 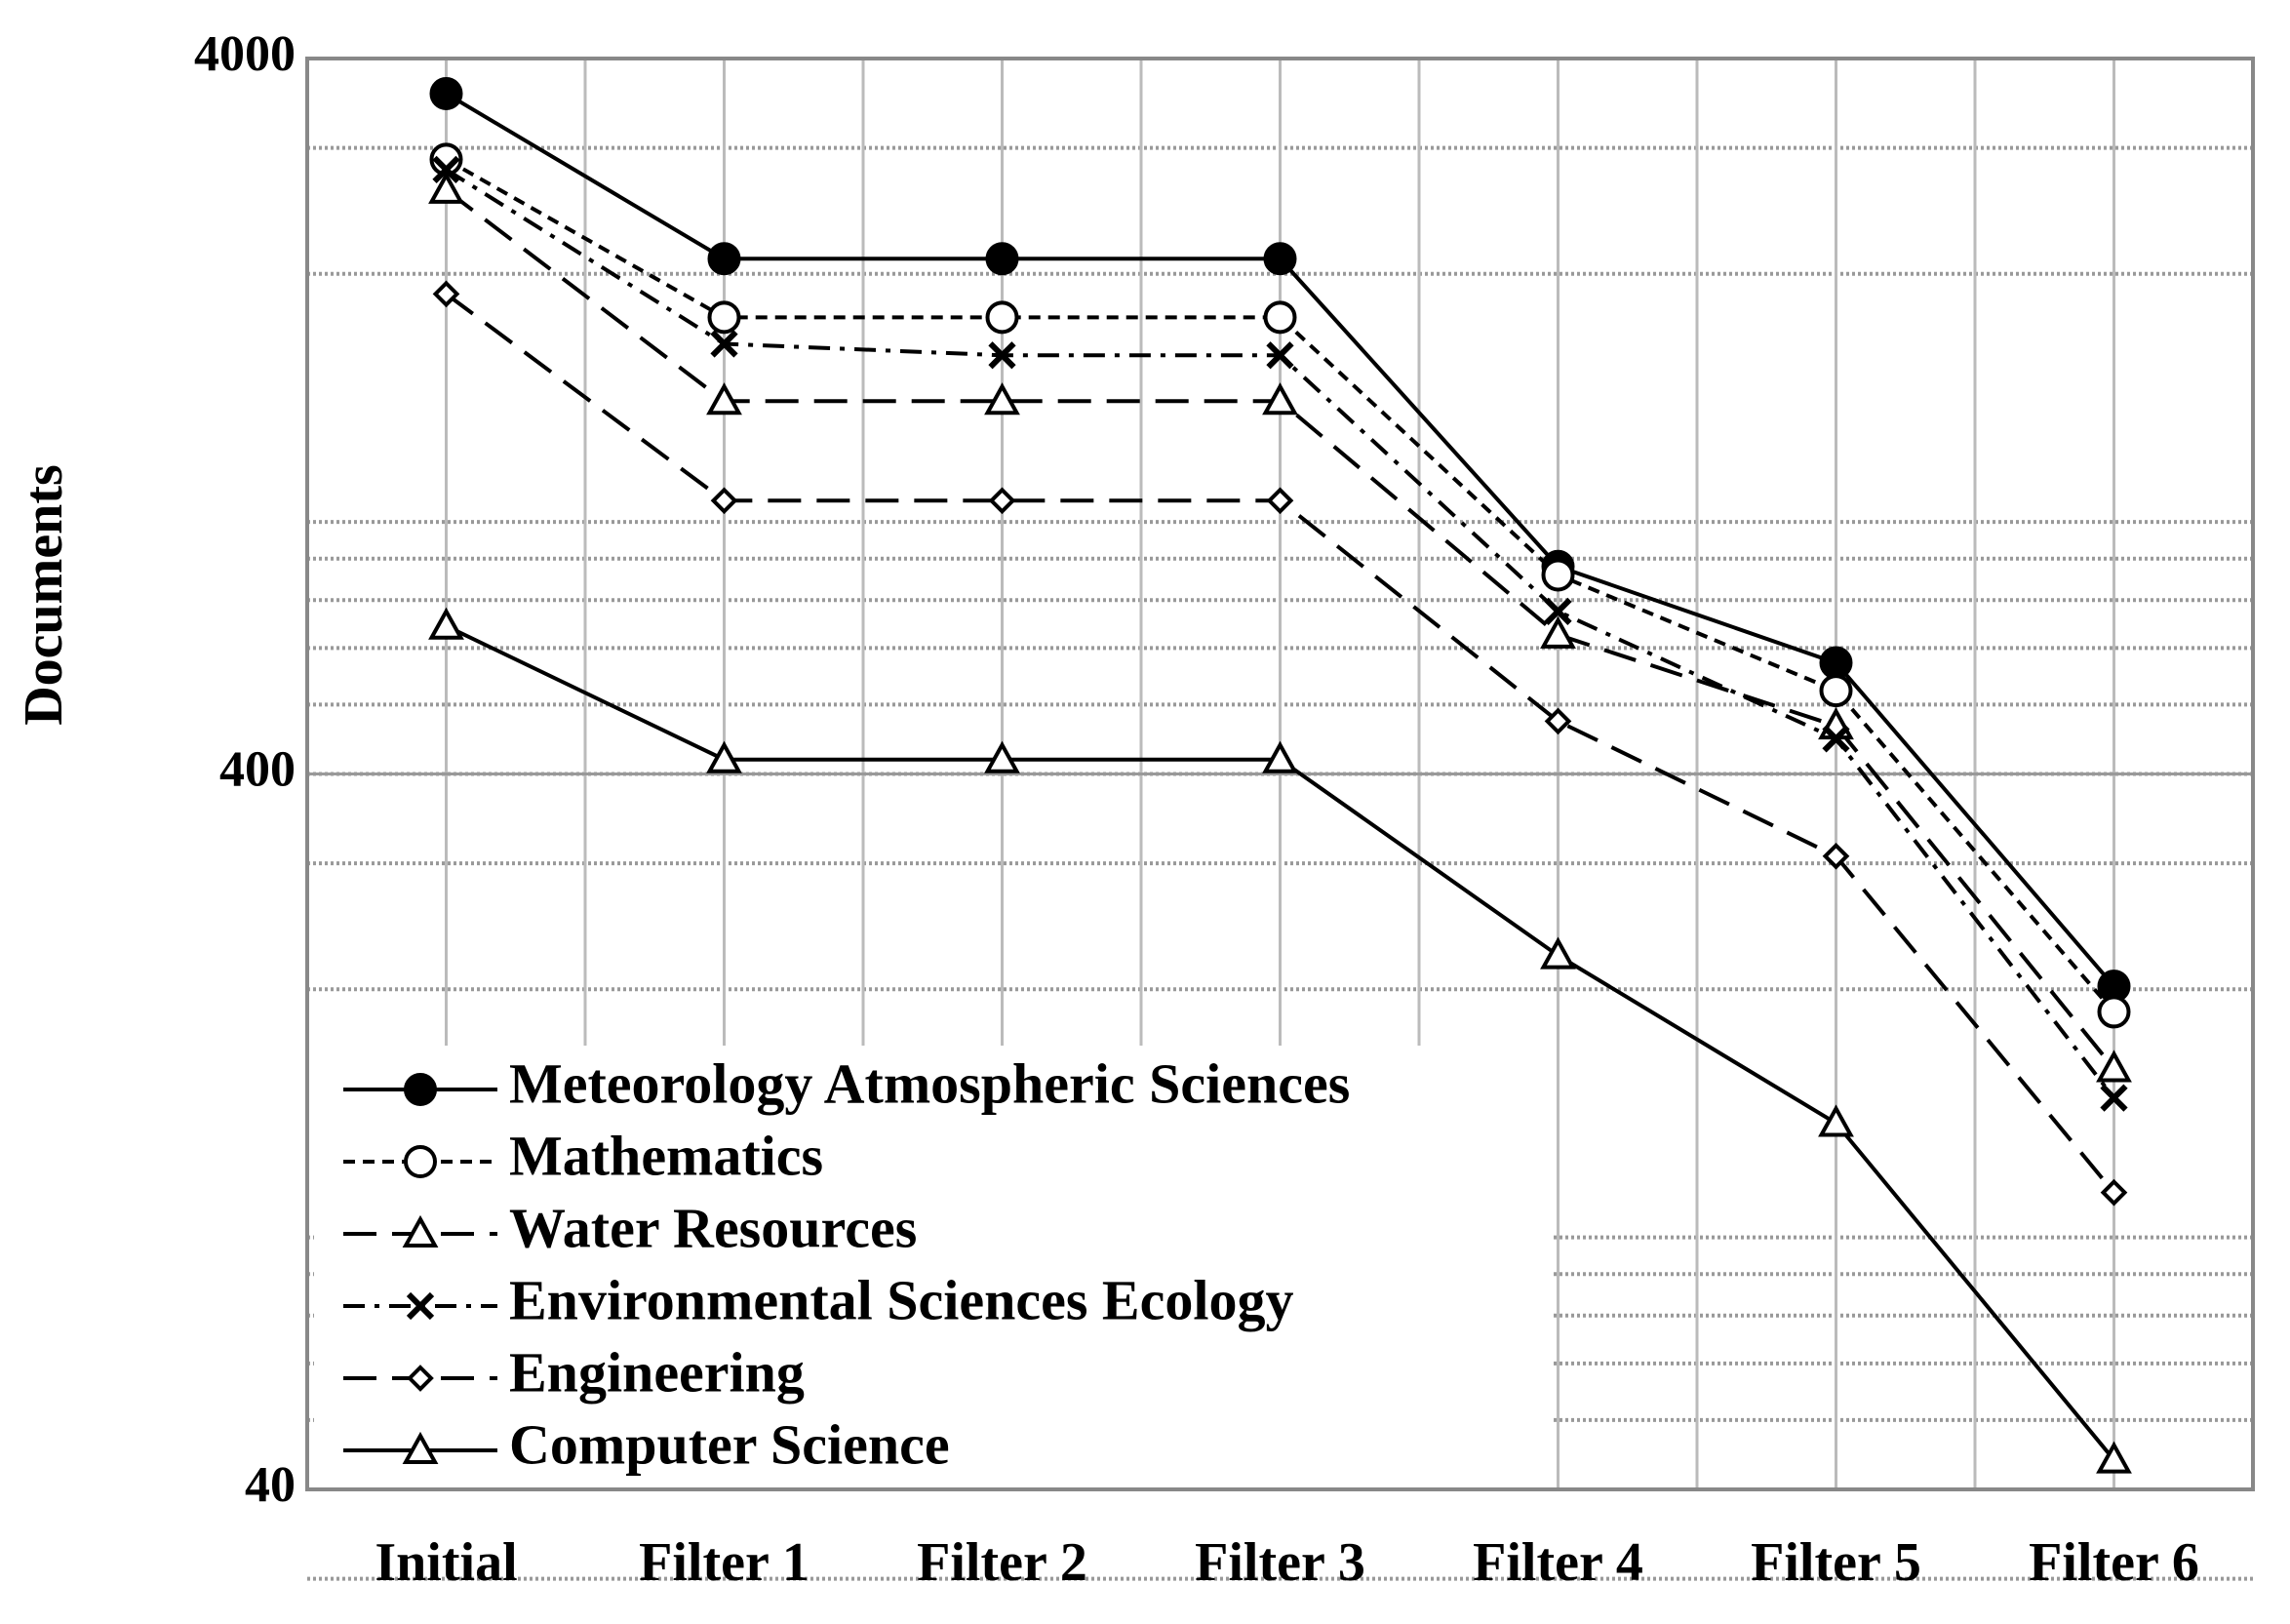 I want to click on x-tick-label: Filter 1, so click(x=724, y=1562).